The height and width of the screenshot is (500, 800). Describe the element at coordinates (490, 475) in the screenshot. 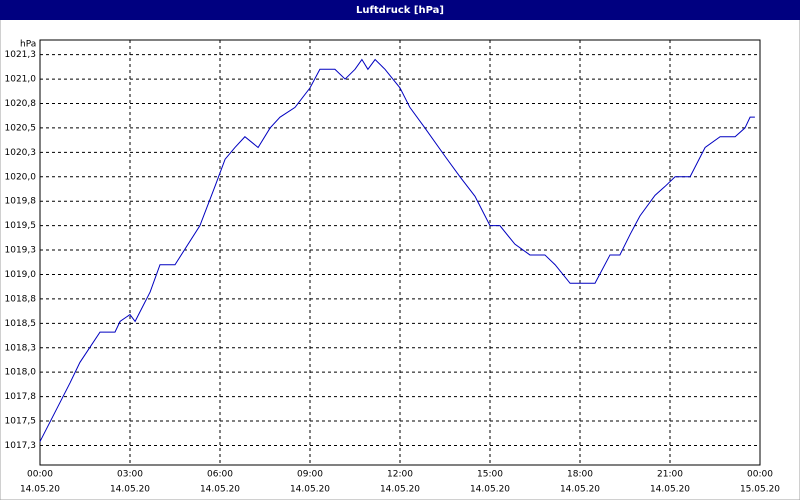

I see `x-tick-label: 15:00` at that location.